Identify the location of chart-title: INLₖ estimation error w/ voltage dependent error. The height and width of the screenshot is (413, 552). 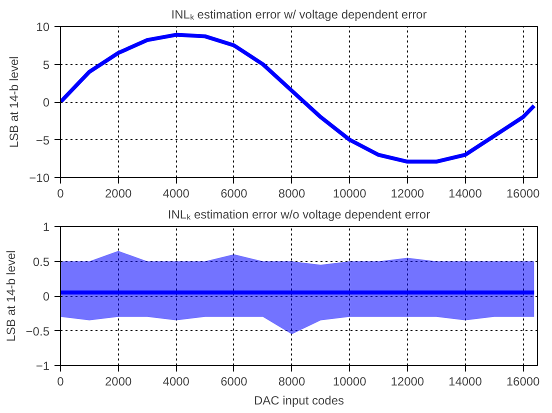
(299, 15).